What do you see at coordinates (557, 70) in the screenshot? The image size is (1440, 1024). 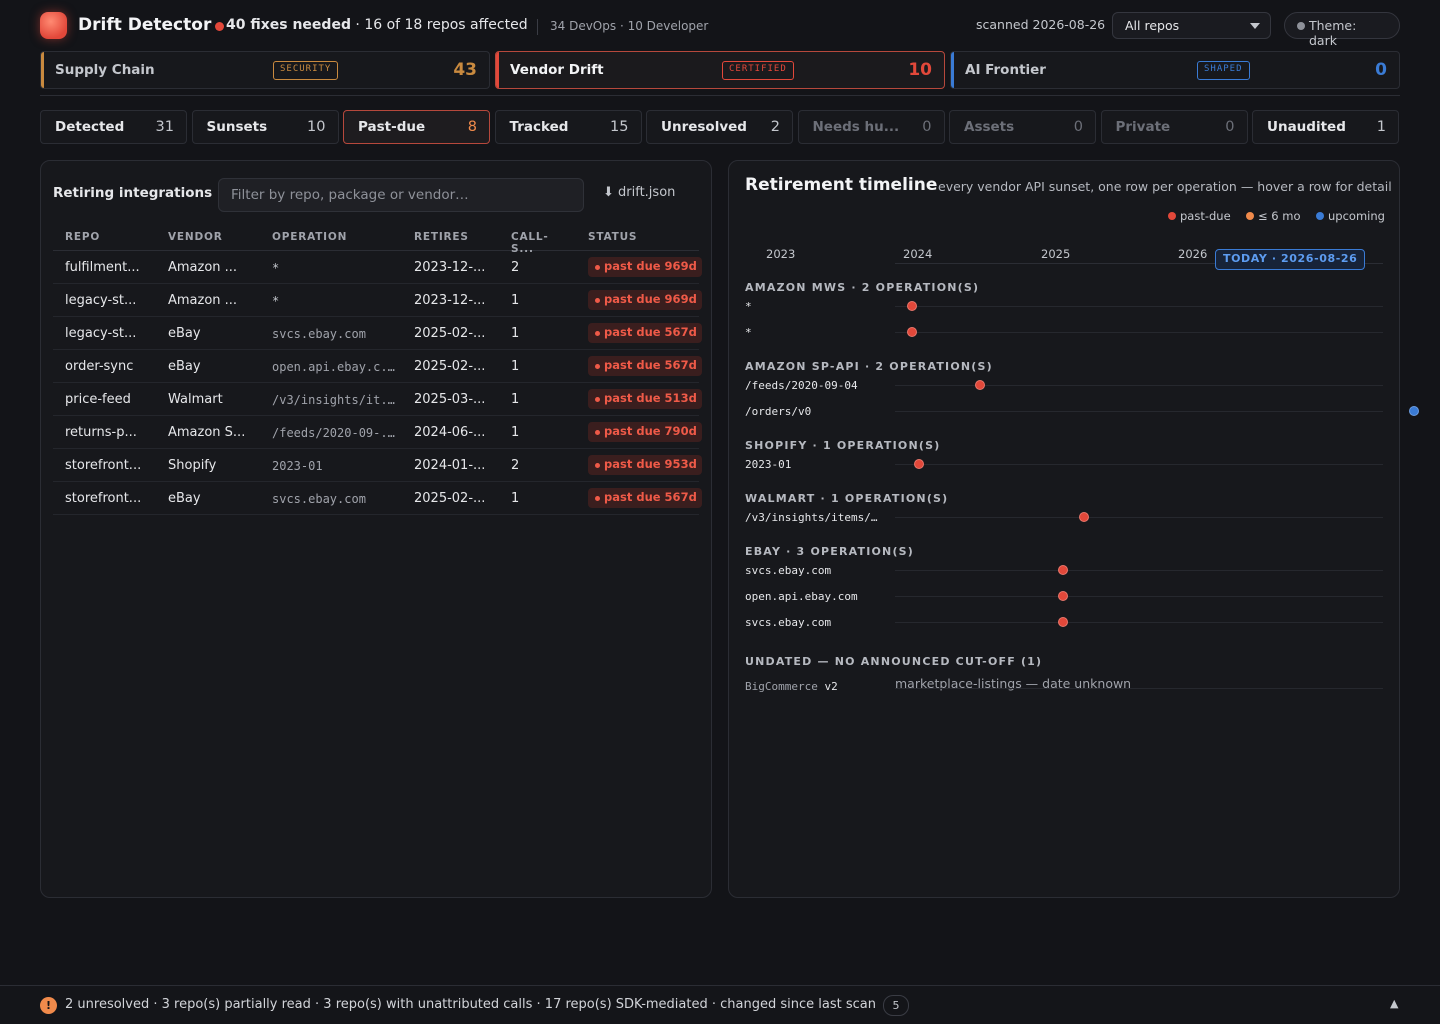 I see `category-name: Vendor Drift` at bounding box center [557, 70].